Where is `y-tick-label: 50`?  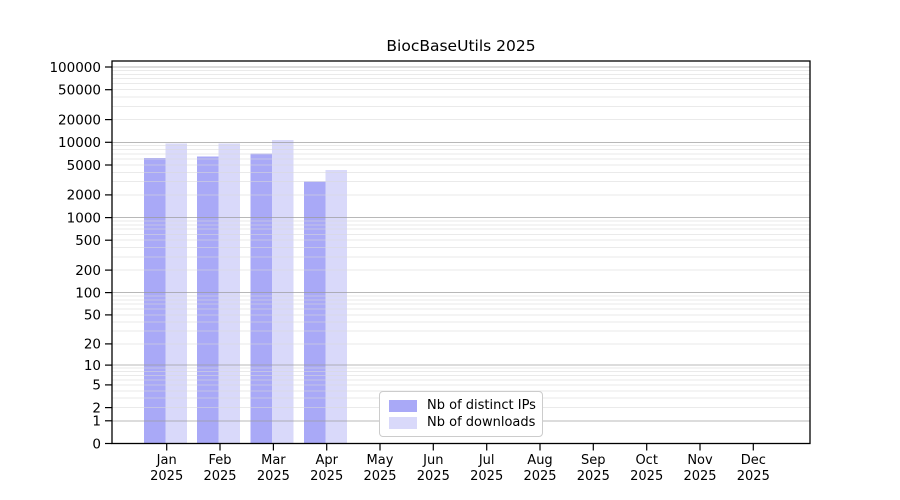
y-tick-label: 50 is located at coordinates (92, 316).